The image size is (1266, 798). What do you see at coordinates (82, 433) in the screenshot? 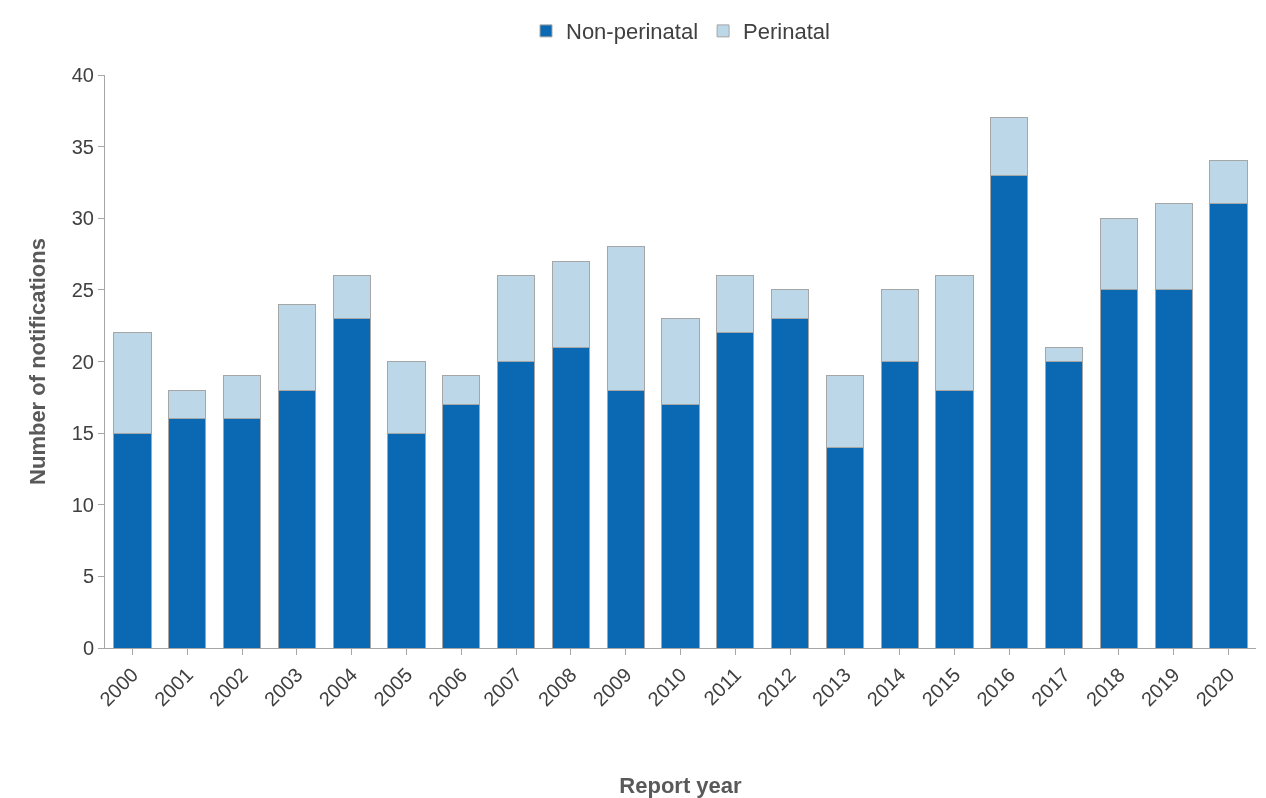
I see `y-tick-label: 15` at bounding box center [82, 433].